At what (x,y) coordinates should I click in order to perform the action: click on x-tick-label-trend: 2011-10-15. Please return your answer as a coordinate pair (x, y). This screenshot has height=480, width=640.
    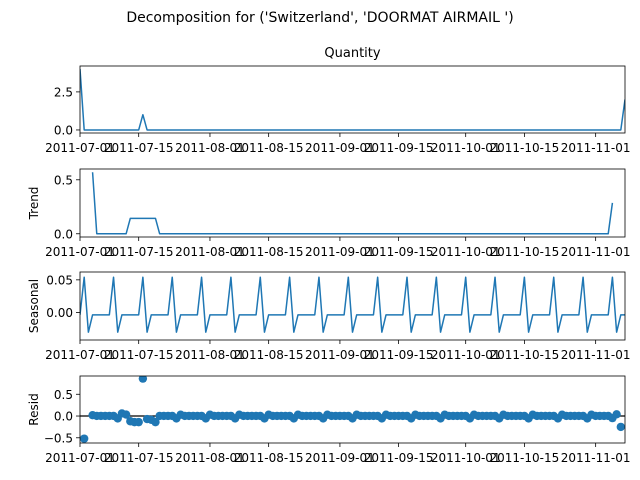
    Looking at the image, I should click on (525, 252).